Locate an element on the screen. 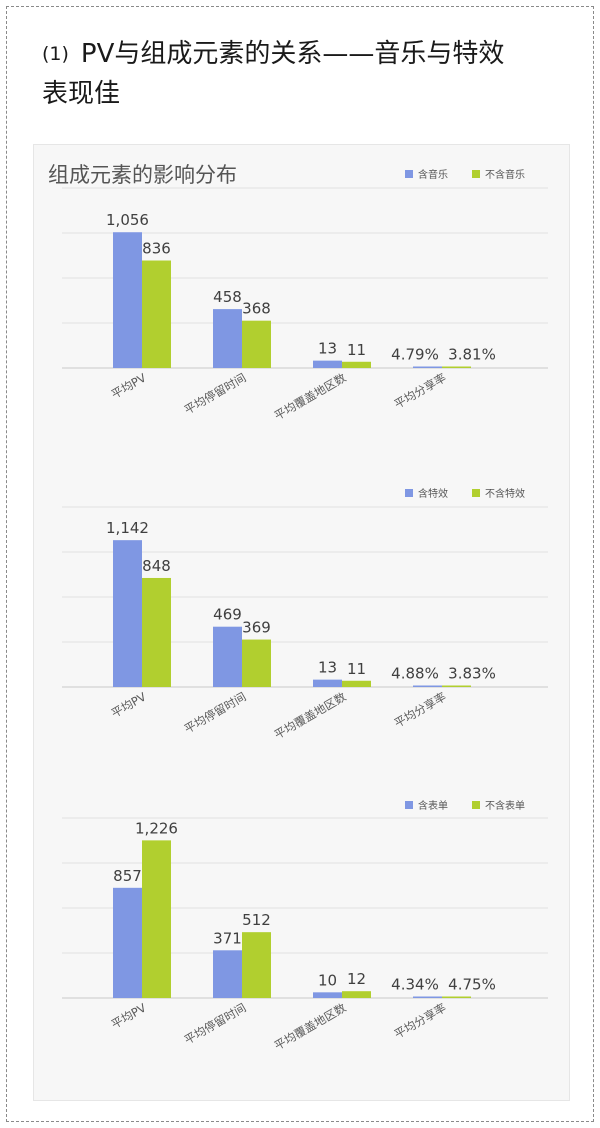 This screenshot has height=1128, width=600. section-heading: (1) PV与组成元素的关系——音乐与特效 表现佳 is located at coordinates (307, 74).